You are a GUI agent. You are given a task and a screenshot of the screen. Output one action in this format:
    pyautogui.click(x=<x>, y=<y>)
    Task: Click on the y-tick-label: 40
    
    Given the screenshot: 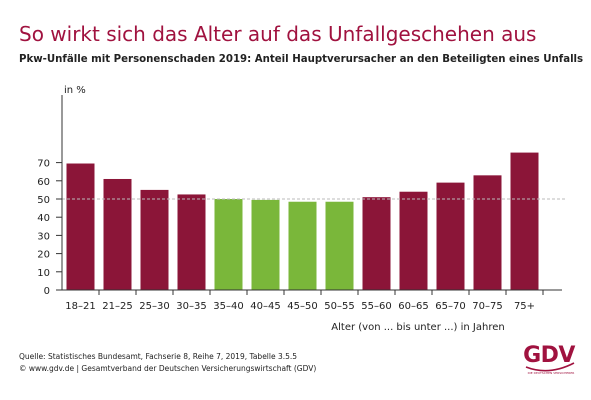 What is the action you would take?
    pyautogui.click(x=43, y=218)
    